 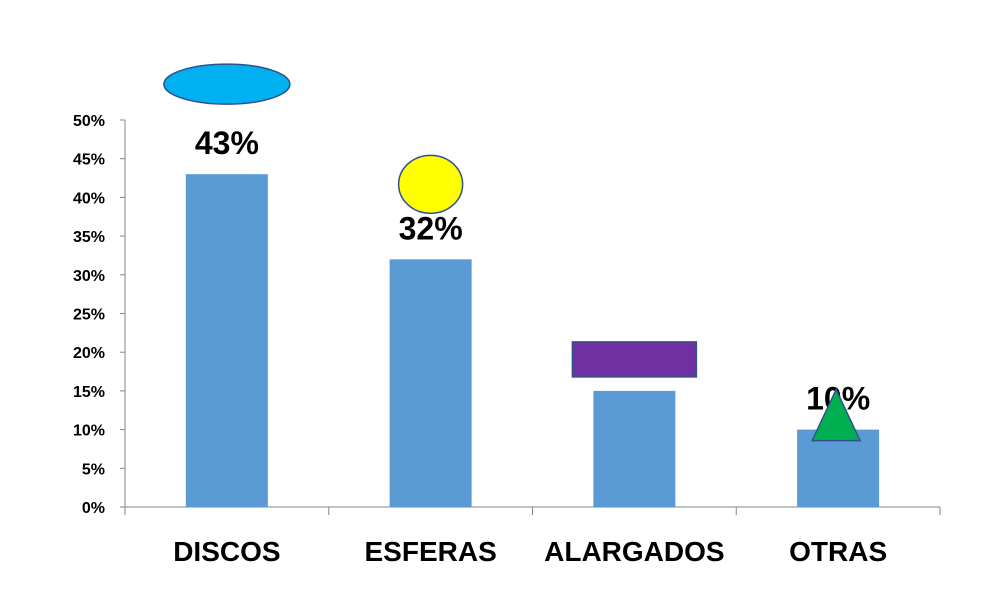 I want to click on rectangle-icon, so click(x=634, y=359).